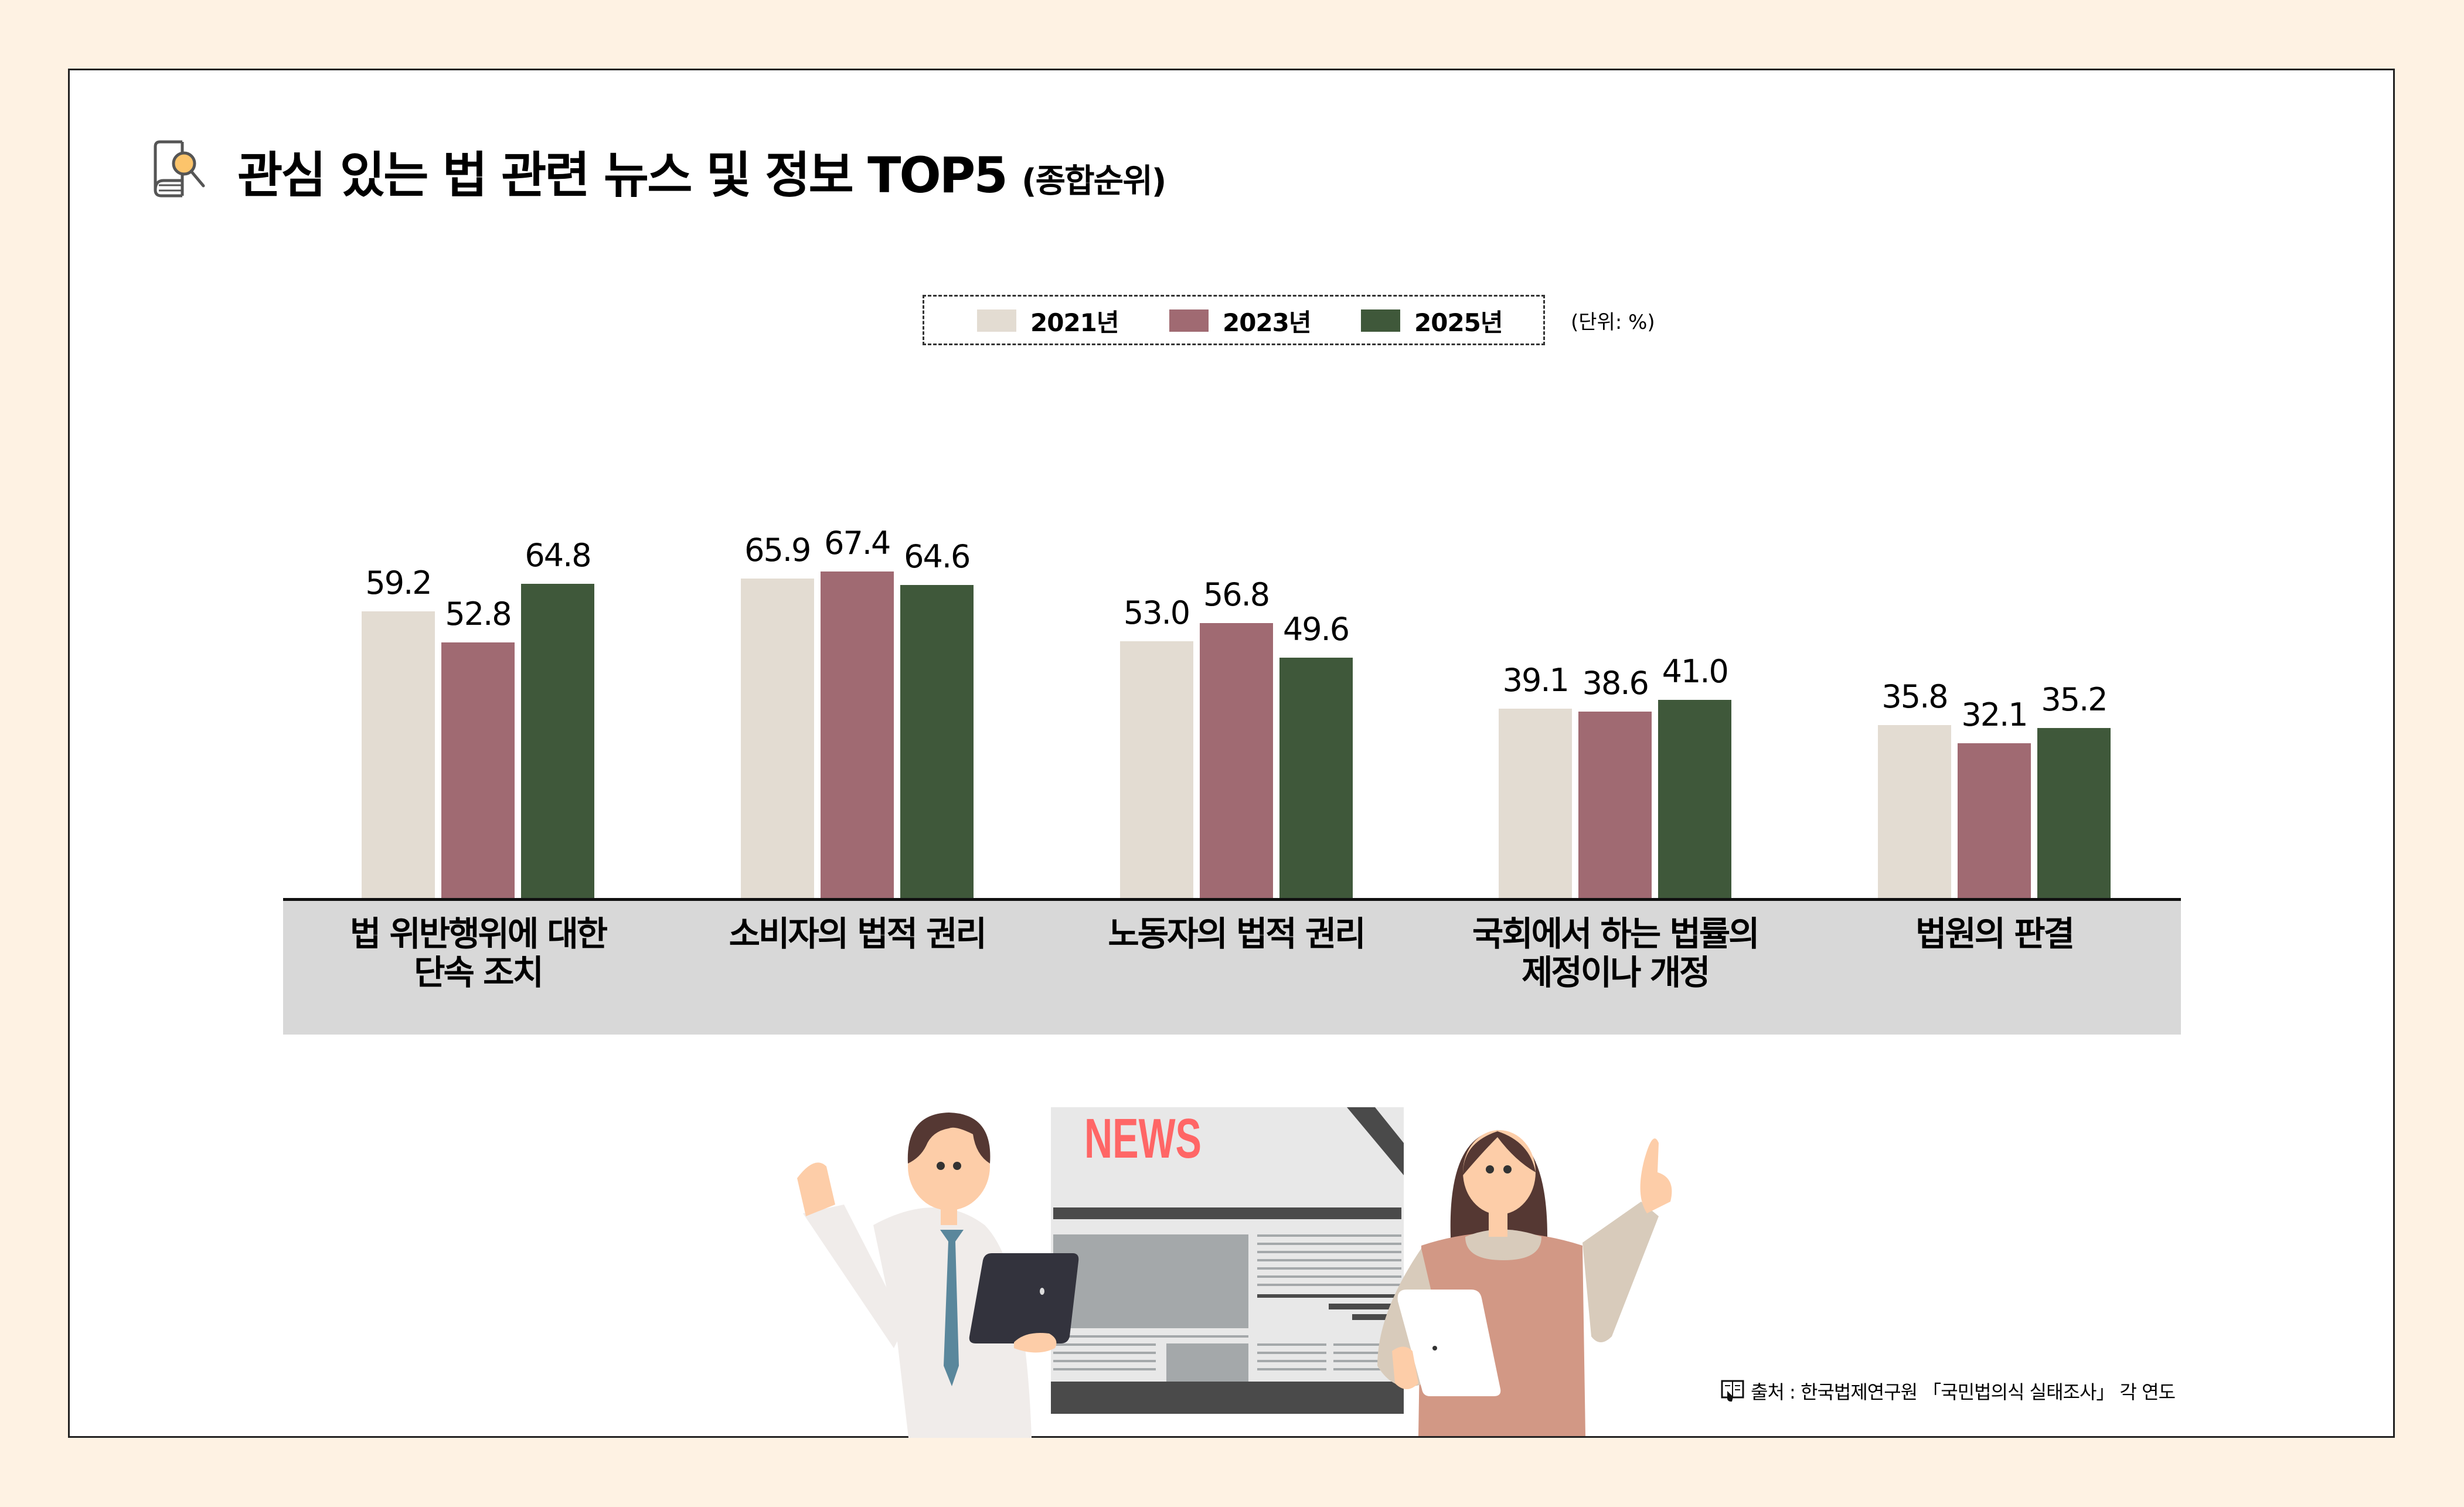 The height and width of the screenshot is (1507, 2464). I want to click on value-label: 35.8, so click(1915, 697).